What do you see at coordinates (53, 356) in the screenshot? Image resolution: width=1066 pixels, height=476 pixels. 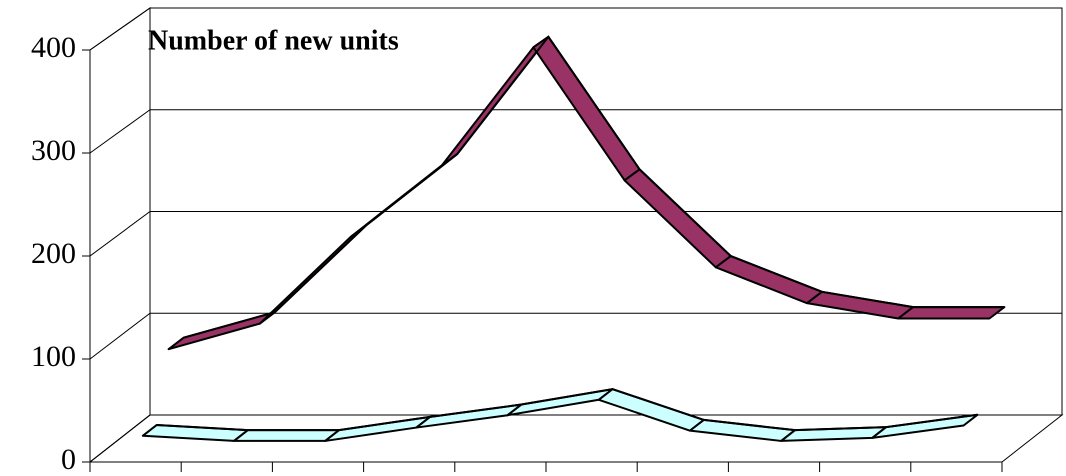 I see `y-tick-label: 100` at bounding box center [53, 356].